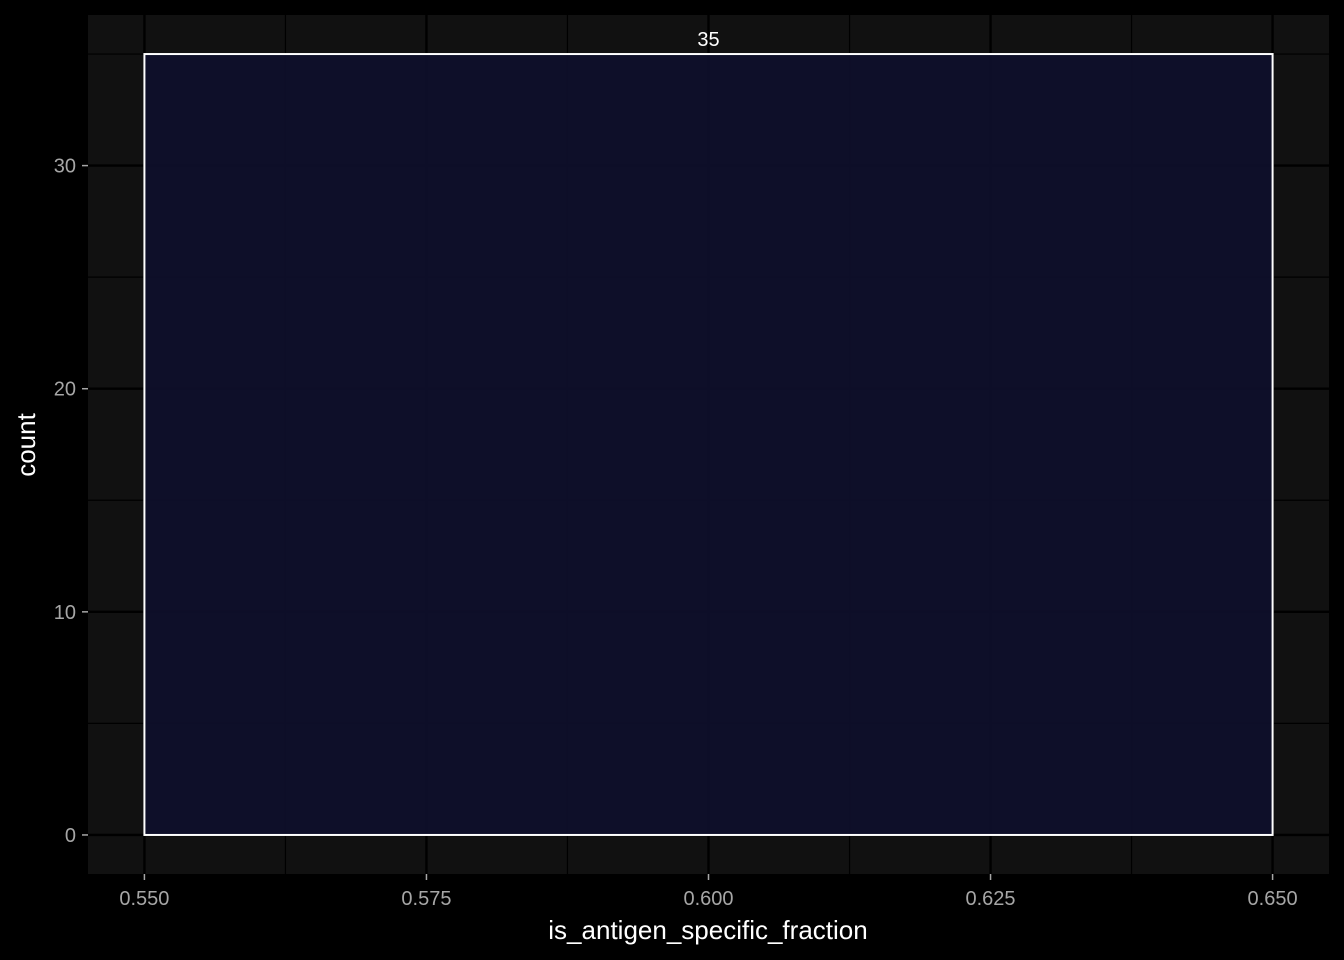 The width and height of the screenshot is (1344, 960). Describe the element at coordinates (26, 444) in the screenshot. I see `y-axis-title: count` at that location.